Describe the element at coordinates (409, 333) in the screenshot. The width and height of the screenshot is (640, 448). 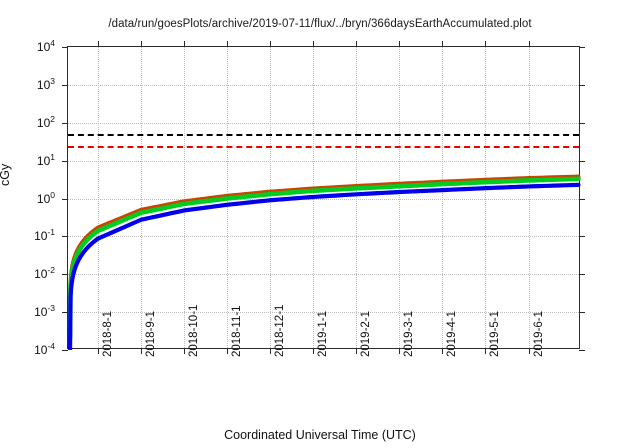
I see `x-axis-label: 2019-3-1` at that location.